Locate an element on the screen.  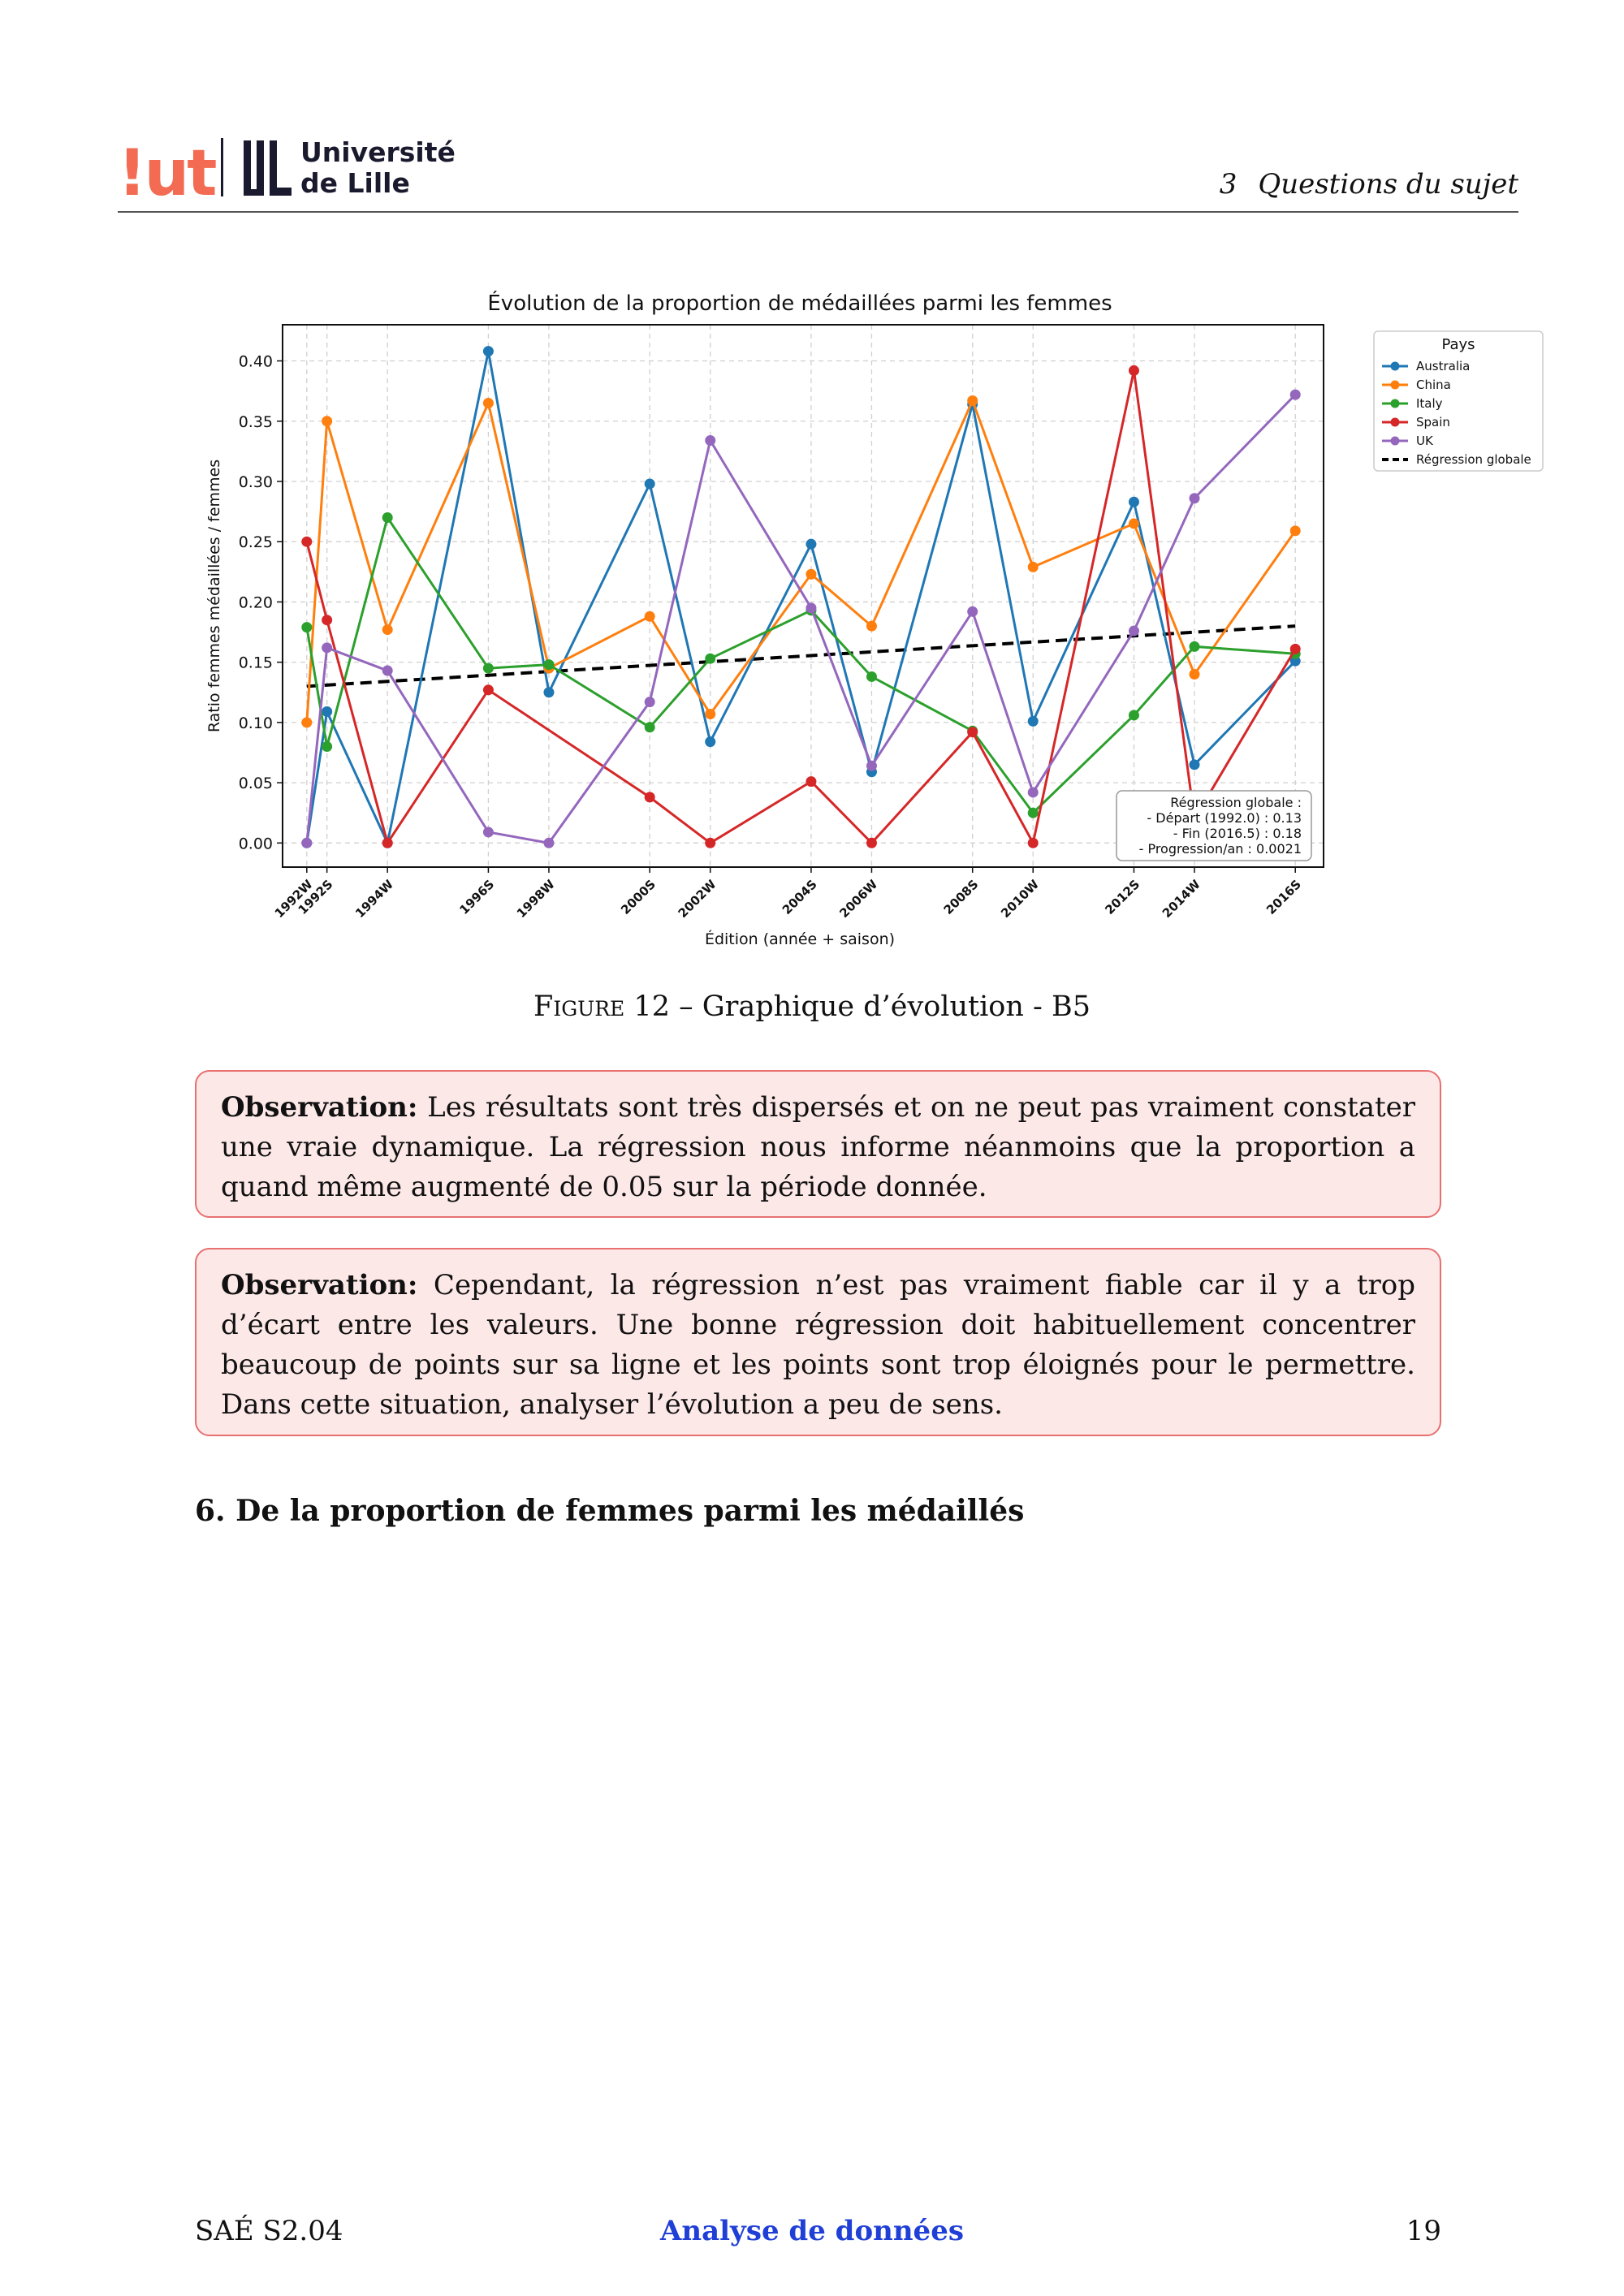
figure-caption: Figure 12 – Graphique d’évolution - B5 is located at coordinates (812, 1007).